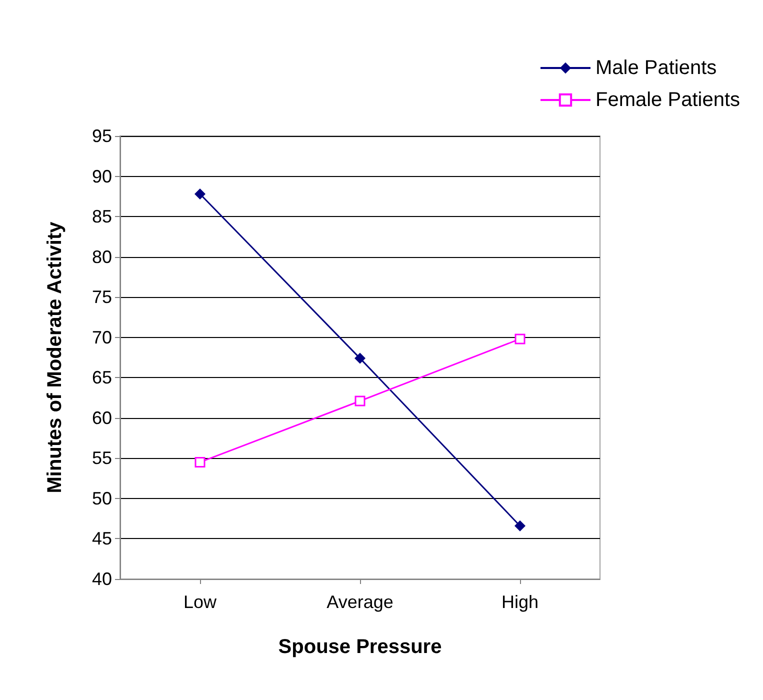 Image resolution: width=763 pixels, height=700 pixels. Describe the element at coordinates (102, 498) in the screenshot. I see `y-tick-label: 50` at that location.